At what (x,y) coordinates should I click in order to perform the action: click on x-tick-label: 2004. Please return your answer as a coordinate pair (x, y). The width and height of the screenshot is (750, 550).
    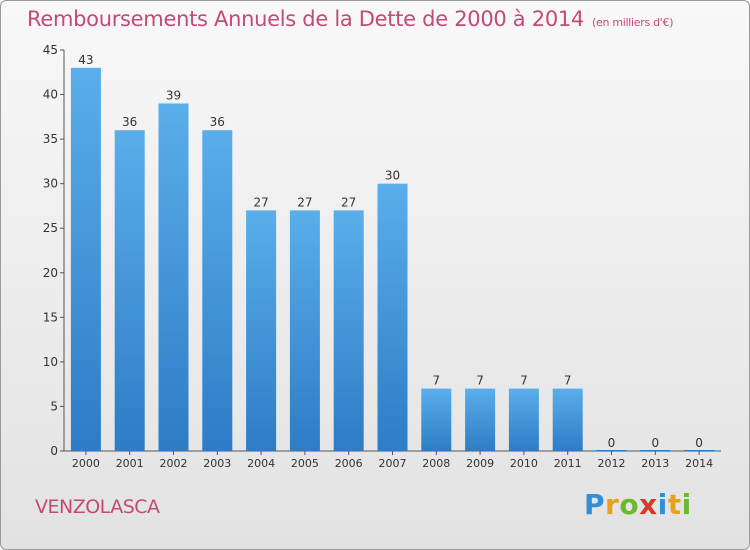
    Looking at the image, I should click on (261, 463).